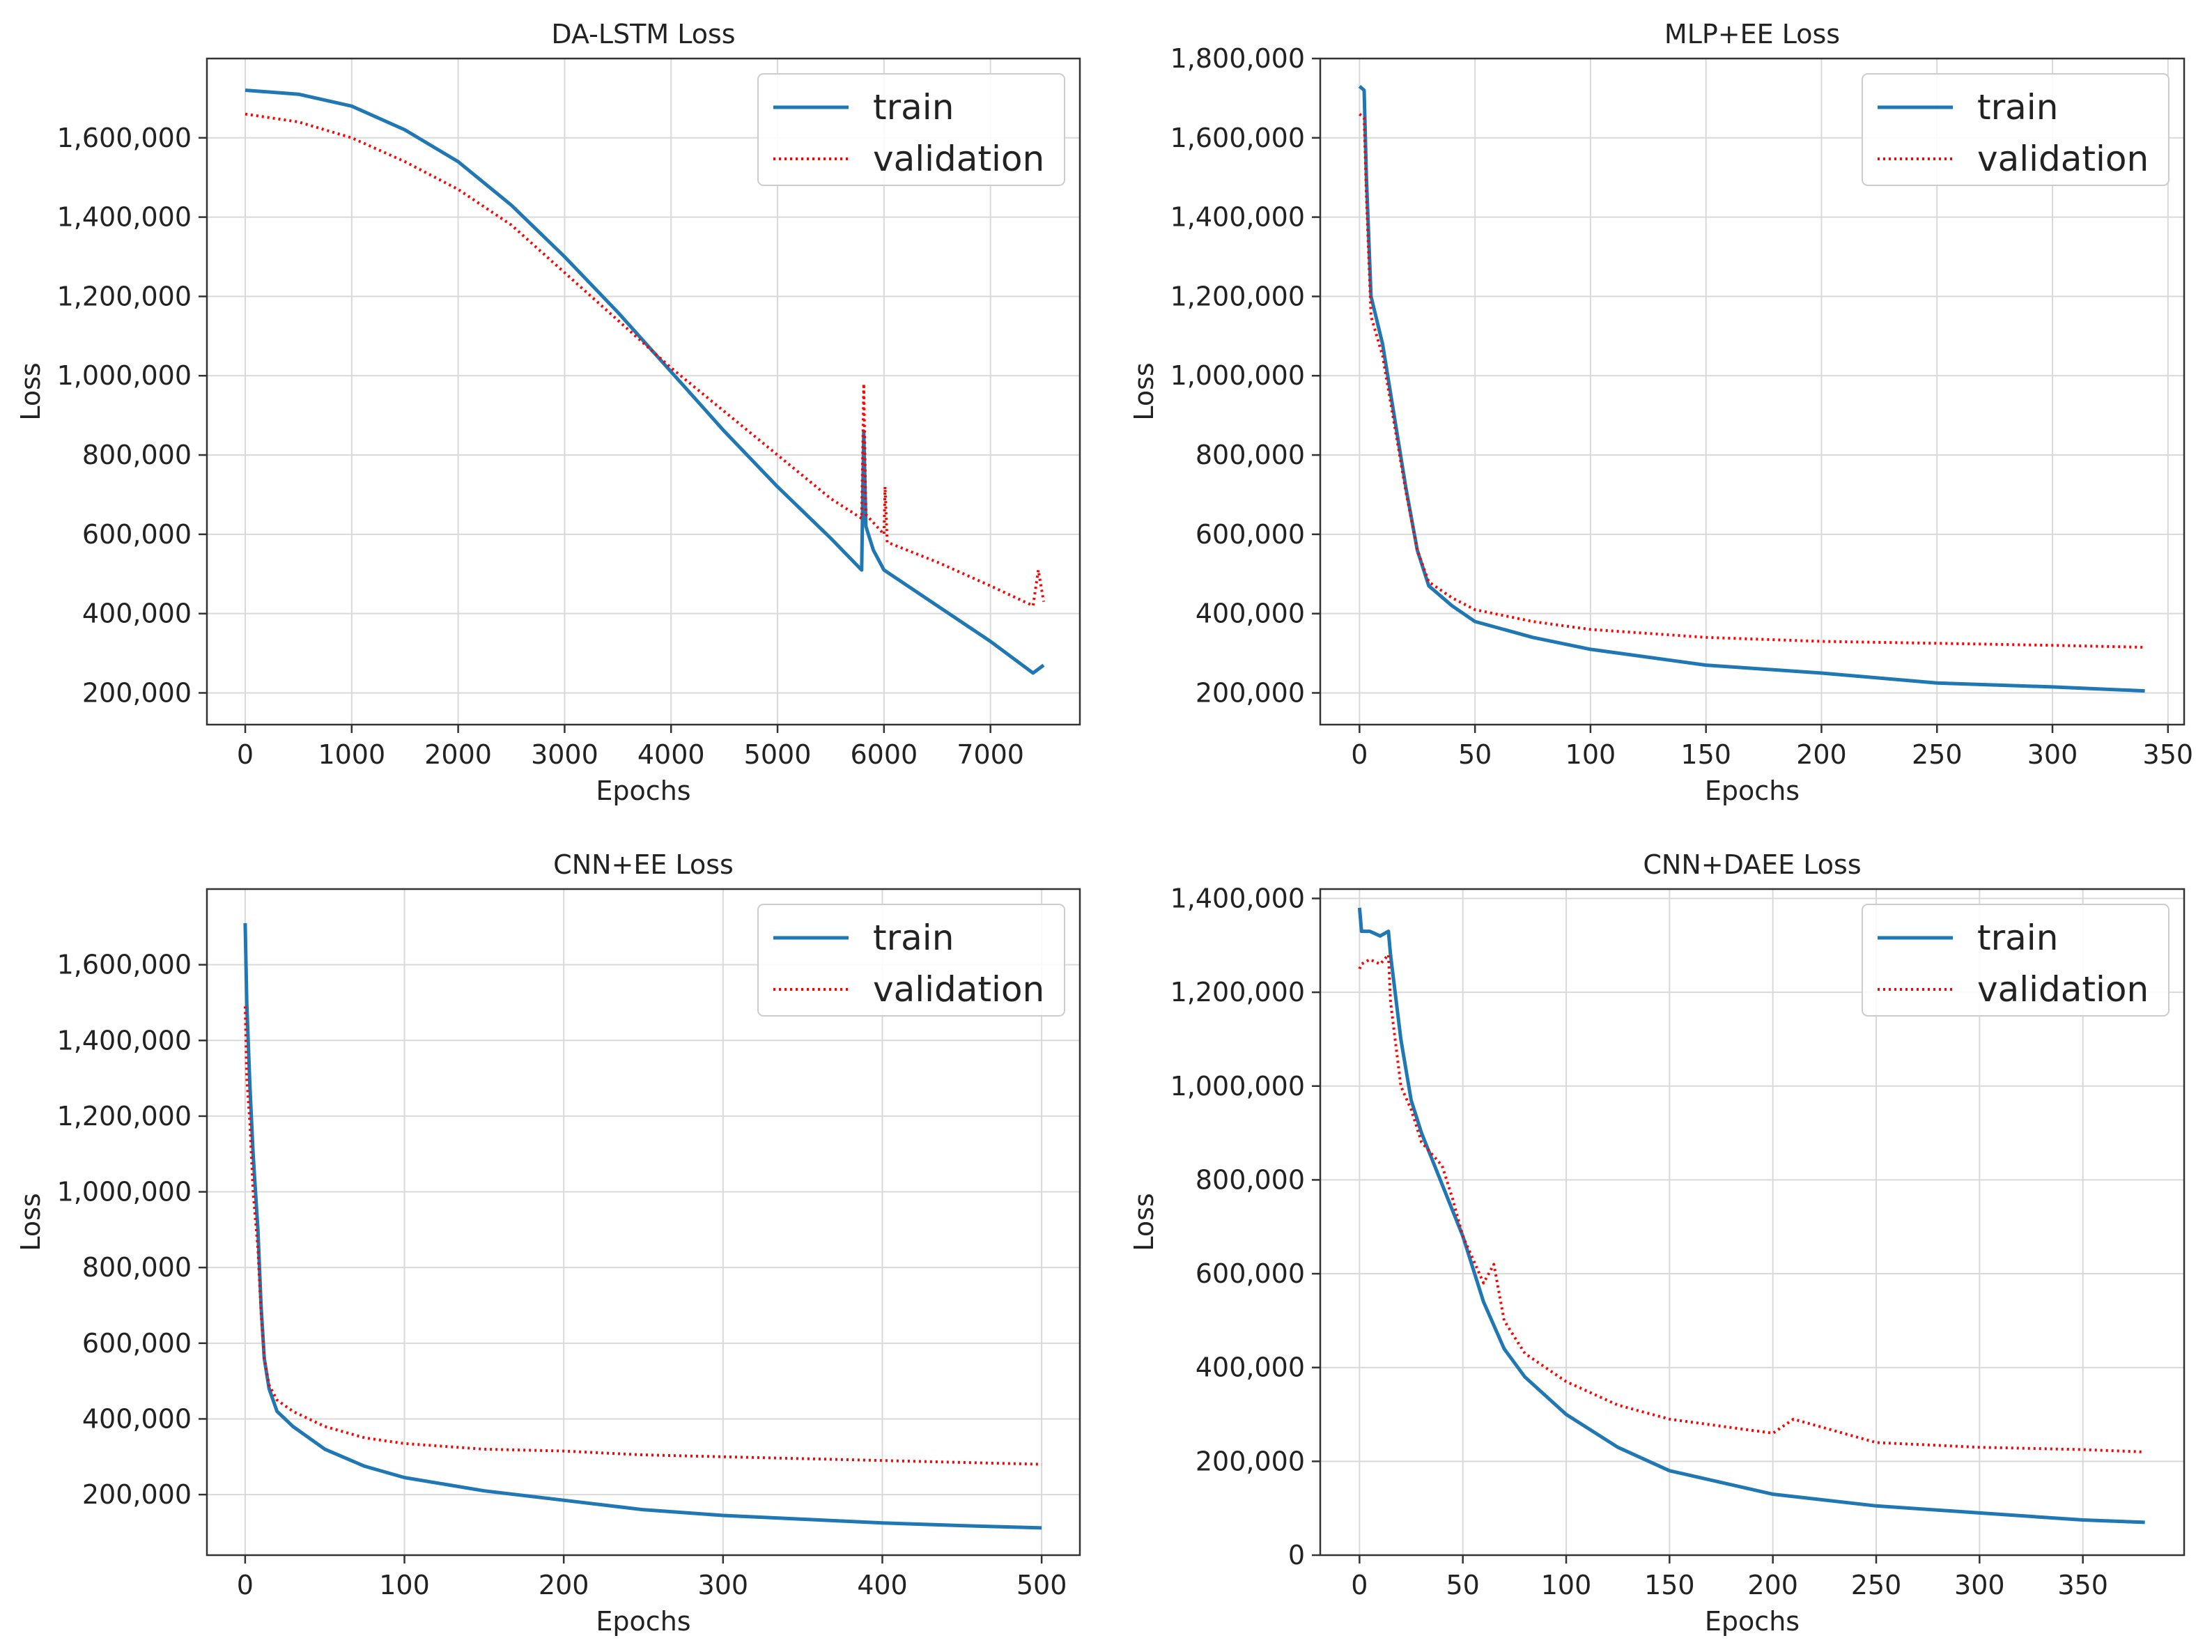 This screenshot has width=2212, height=1652. Describe the element at coordinates (1237, 58) in the screenshot. I see `y-tick-label: 1,800,000` at that location.